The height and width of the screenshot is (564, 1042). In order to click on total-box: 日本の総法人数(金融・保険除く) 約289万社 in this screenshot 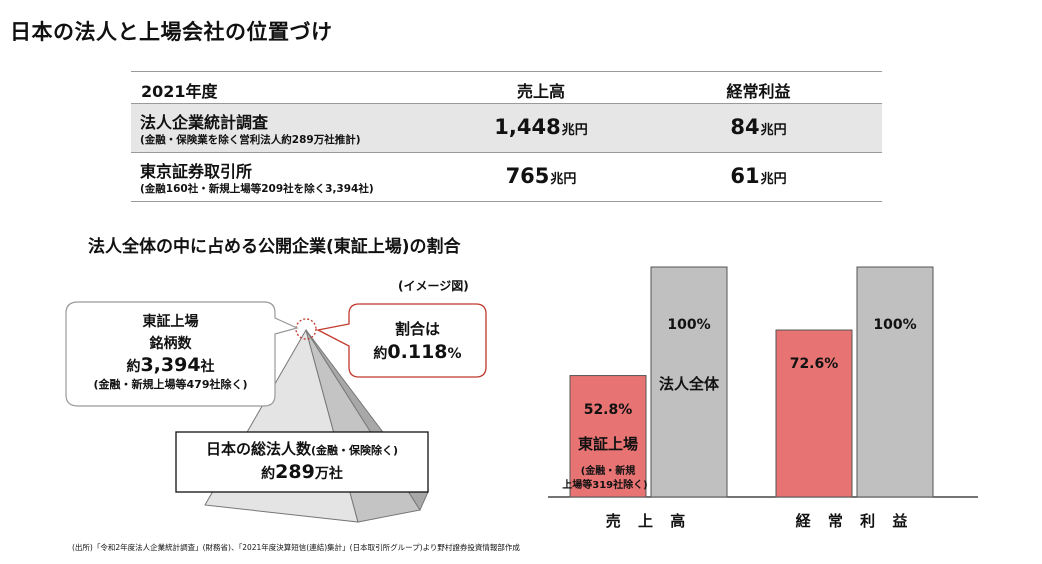, I will do `click(302, 460)`.